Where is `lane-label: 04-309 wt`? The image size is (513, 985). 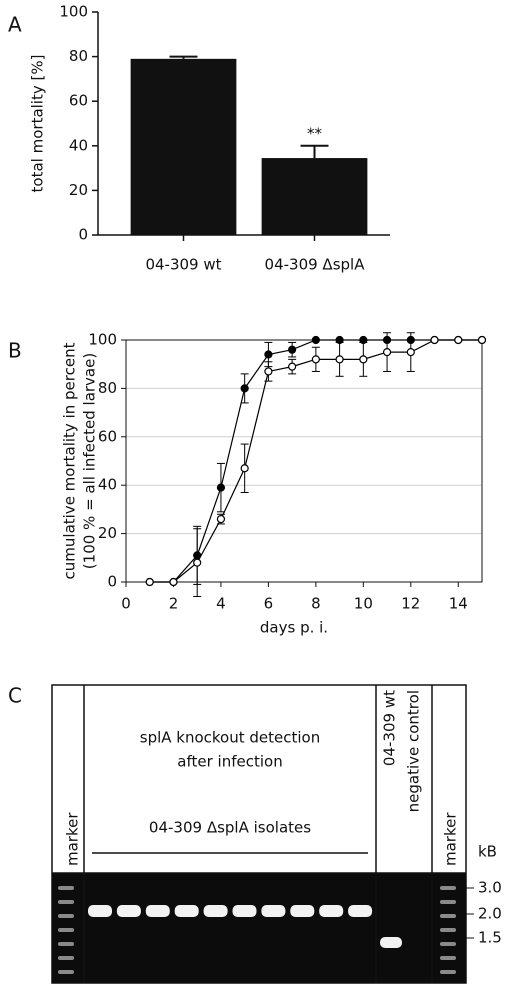
lane-label: 04-309 wt is located at coordinates (390, 728).